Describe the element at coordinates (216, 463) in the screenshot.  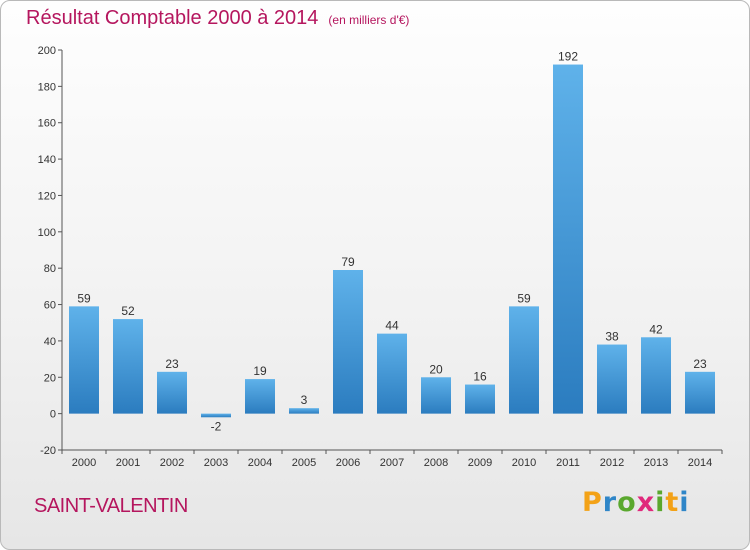
I see `x-tick-label: 2003` at that location.